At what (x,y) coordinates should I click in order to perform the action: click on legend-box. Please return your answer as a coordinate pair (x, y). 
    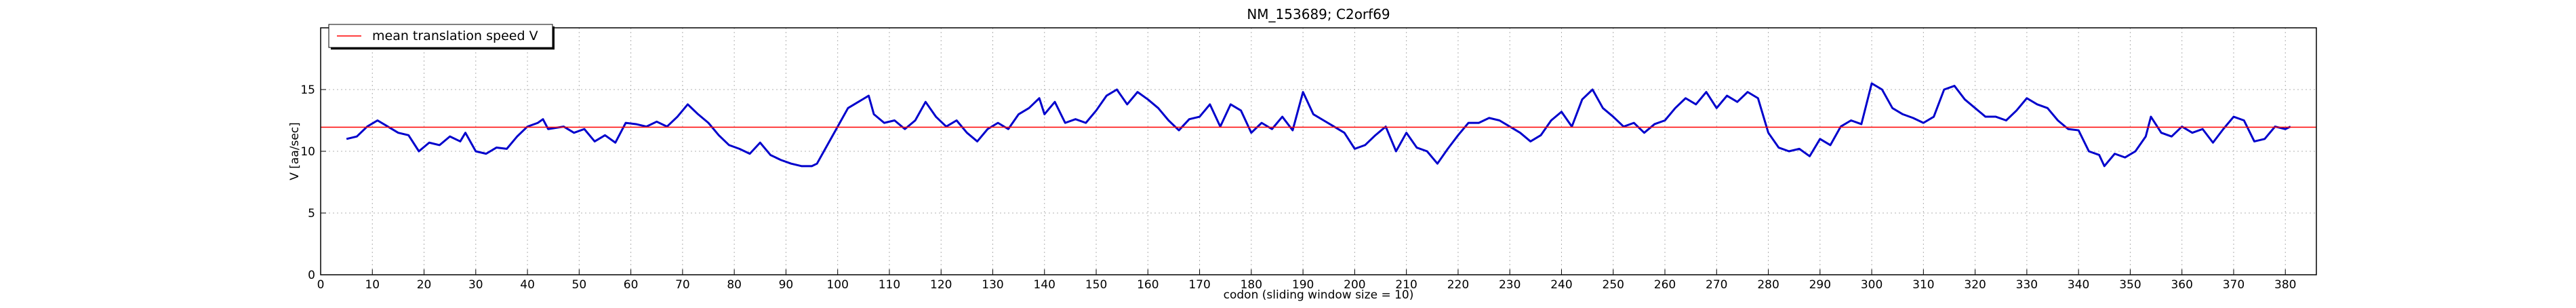
    Looking at the image, I should click on (440, 36).